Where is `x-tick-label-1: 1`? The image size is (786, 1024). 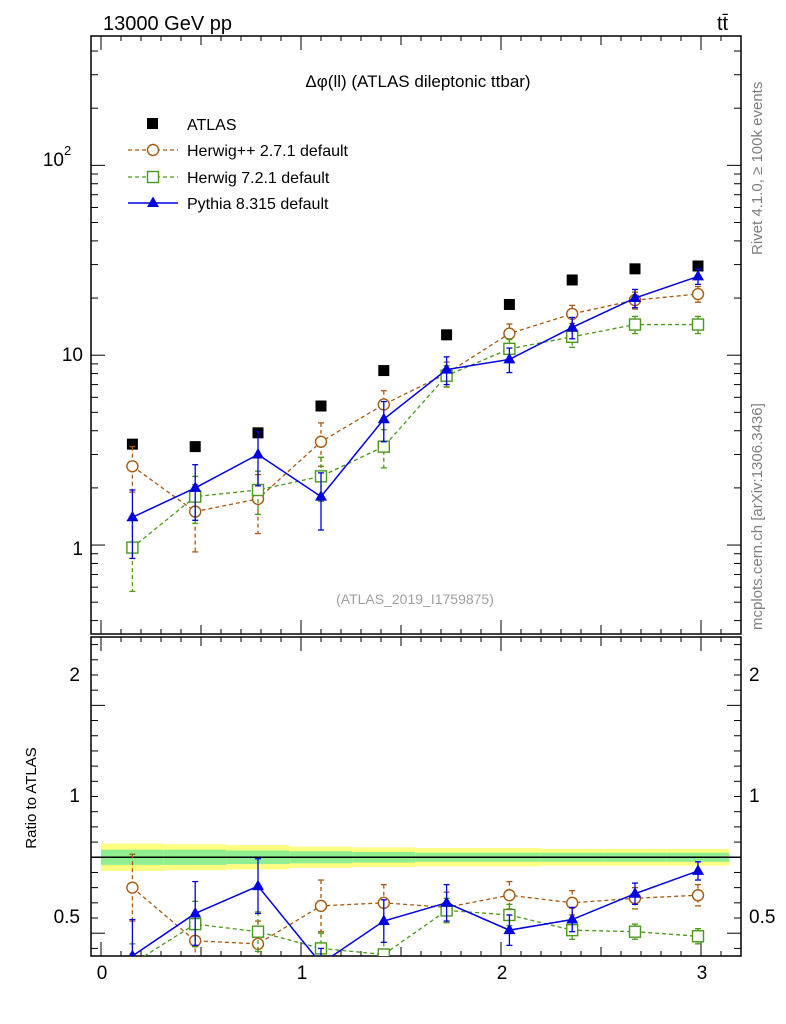
x-tick-label-1: 1 is located at coordinates (302, 973).